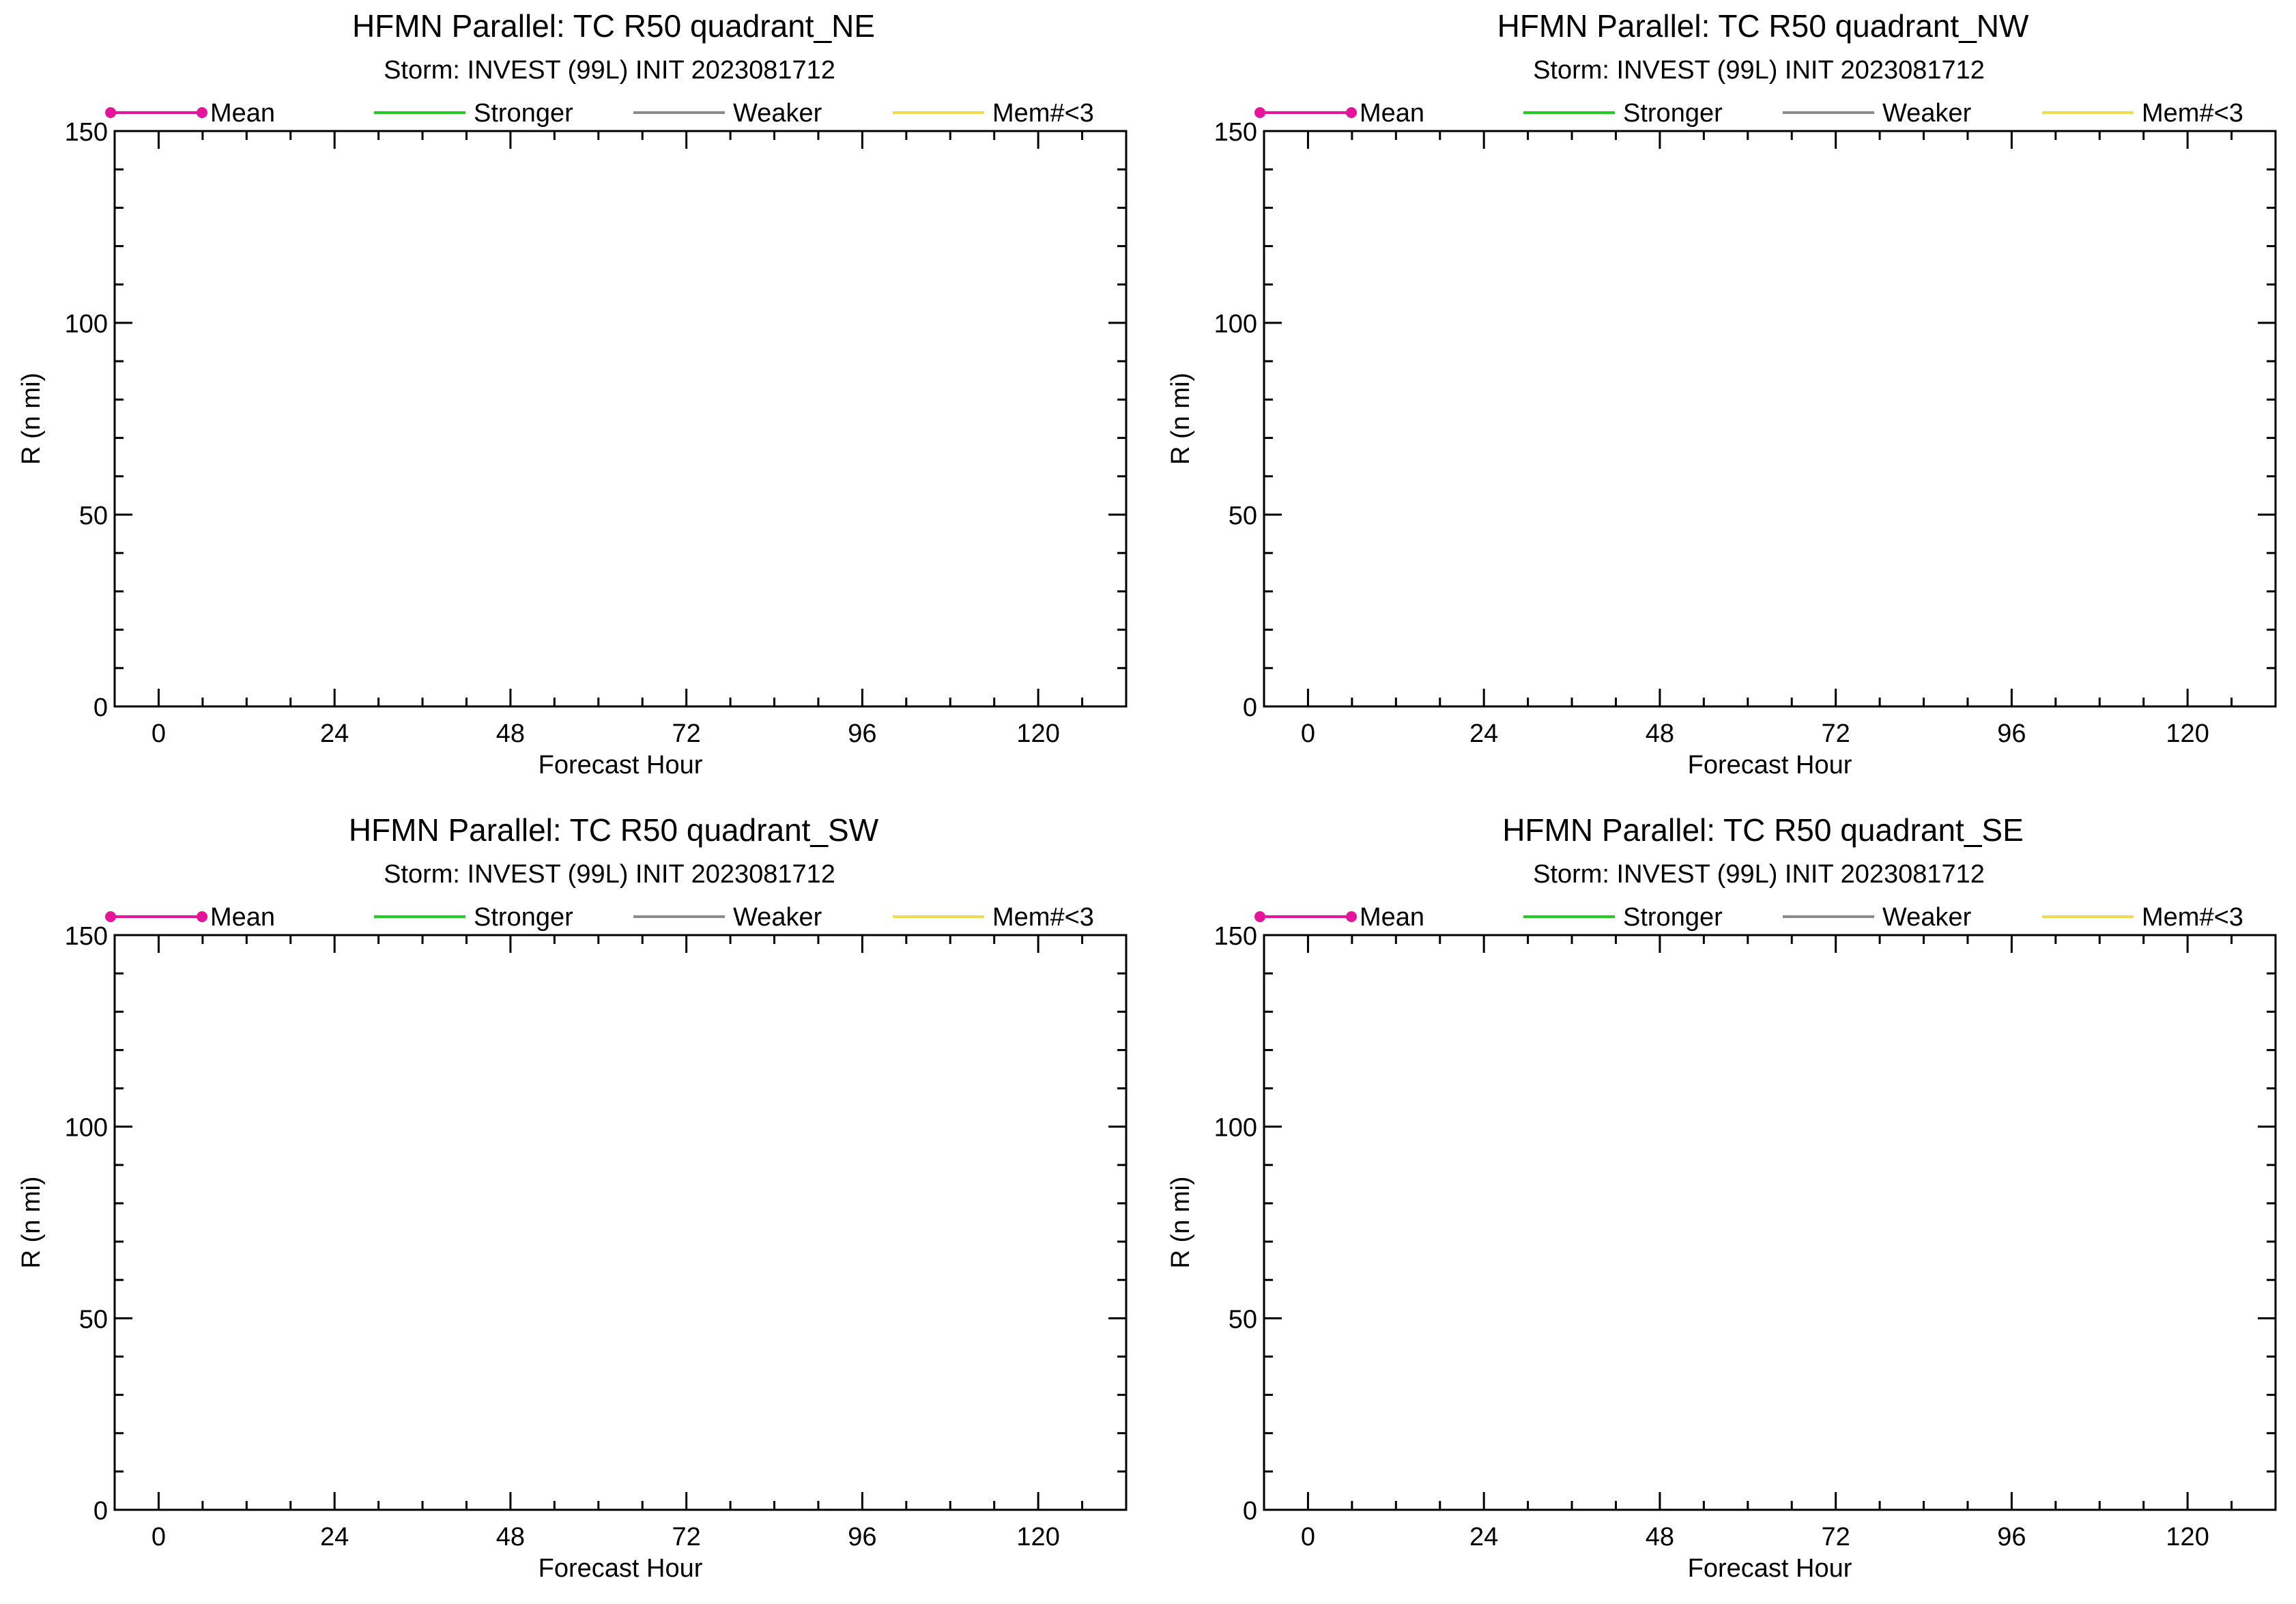  Describe the element at coordinates (614, 830) in the screenshot. I see `chart-title: HFMN Parallel: TC R50 quadrant_SW` at that location.